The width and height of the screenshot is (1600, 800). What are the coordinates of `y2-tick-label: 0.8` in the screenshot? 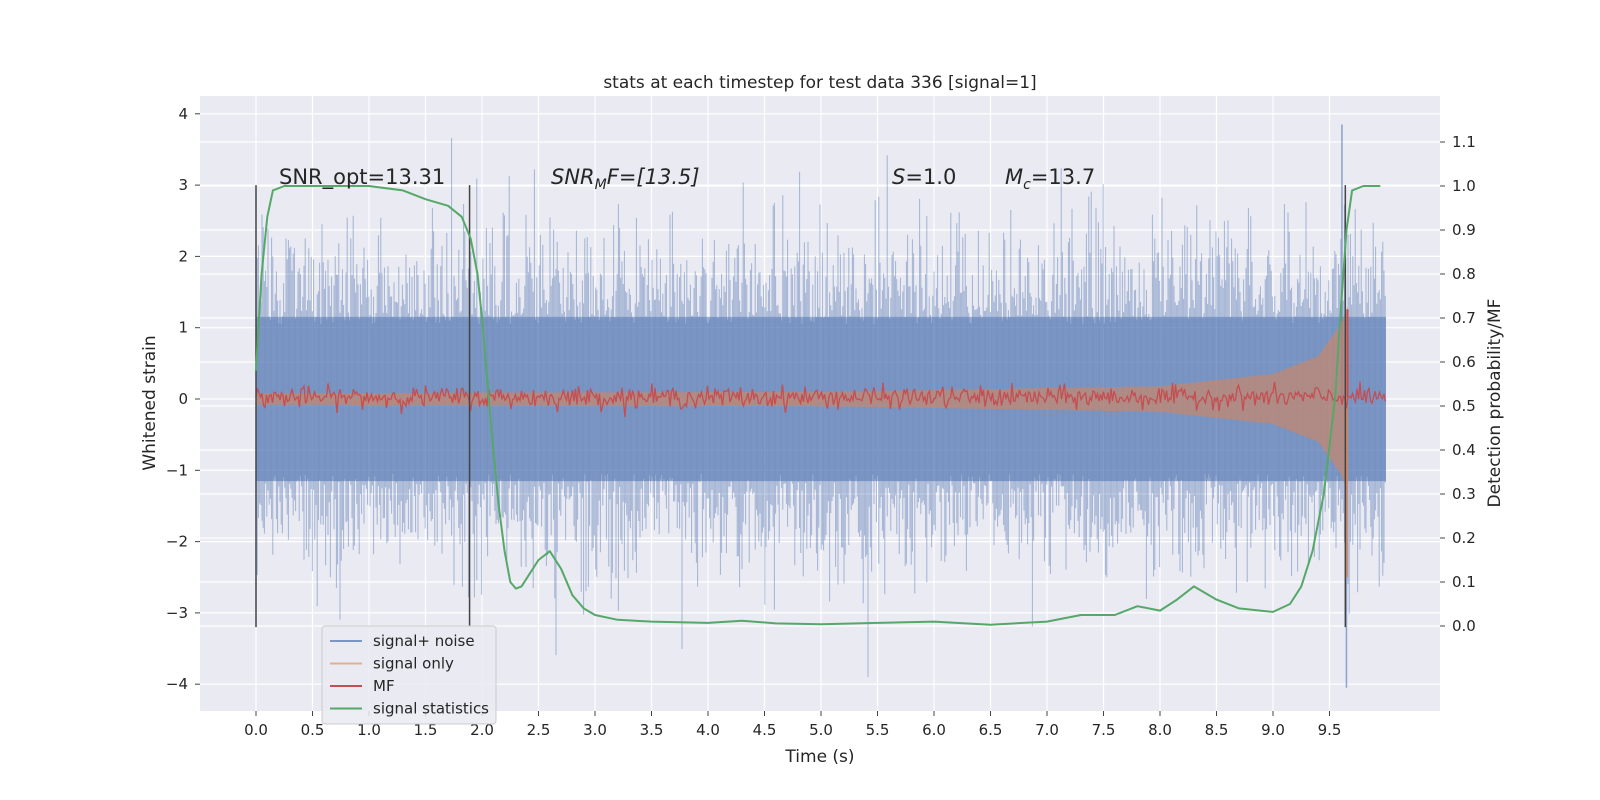 It's located at (1464, 274).